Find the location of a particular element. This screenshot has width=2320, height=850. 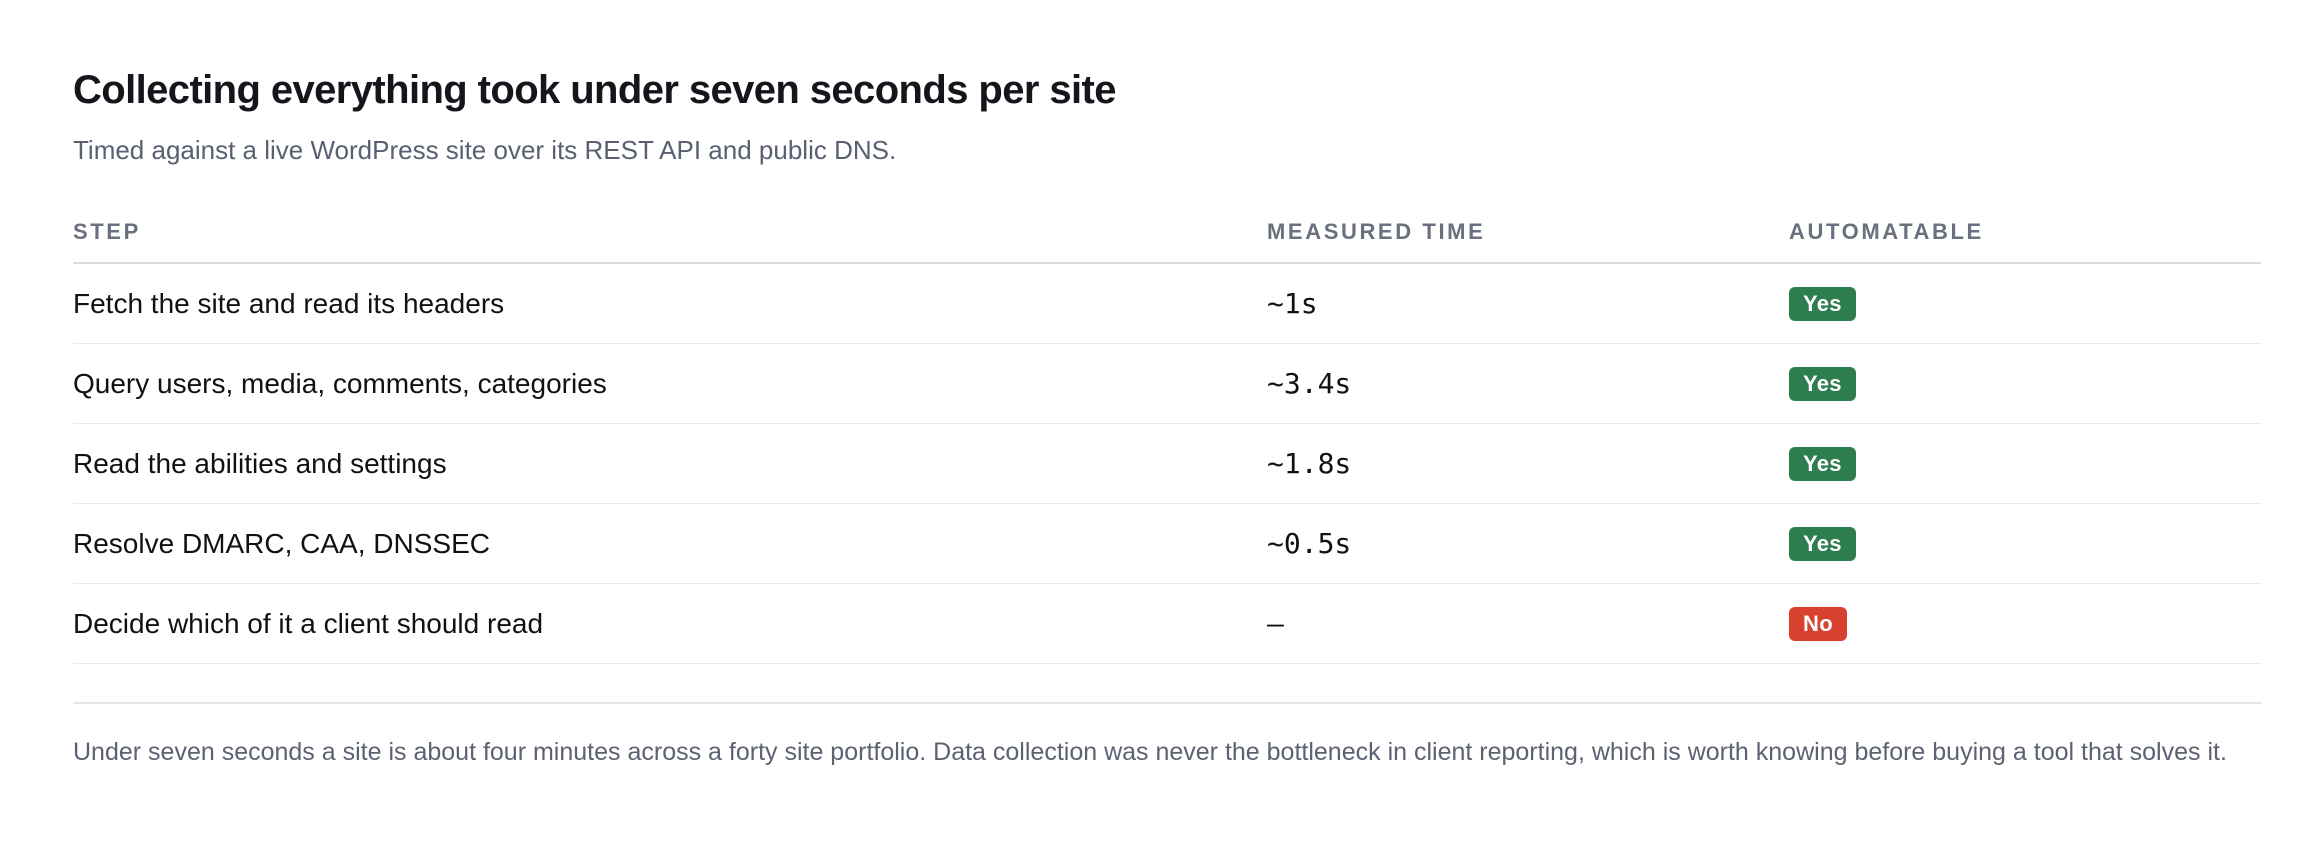

time-cell: ~1s is located at coordinates (1528, 303).